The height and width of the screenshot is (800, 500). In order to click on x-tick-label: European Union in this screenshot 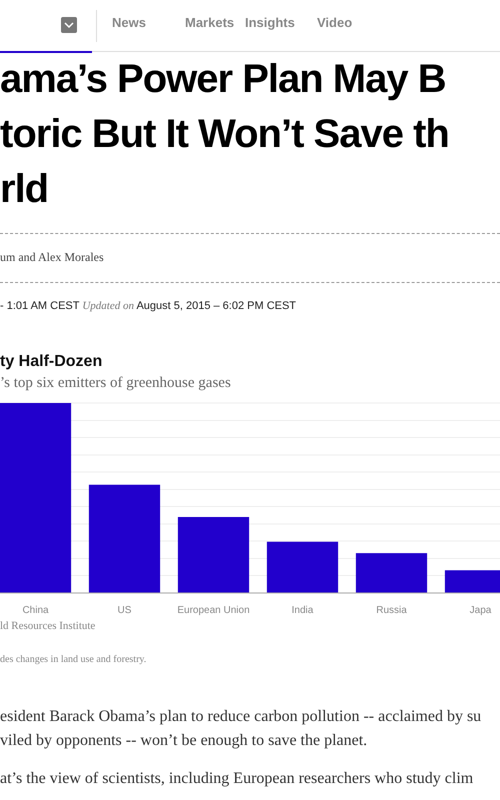, I will do `click(213, 610)`.